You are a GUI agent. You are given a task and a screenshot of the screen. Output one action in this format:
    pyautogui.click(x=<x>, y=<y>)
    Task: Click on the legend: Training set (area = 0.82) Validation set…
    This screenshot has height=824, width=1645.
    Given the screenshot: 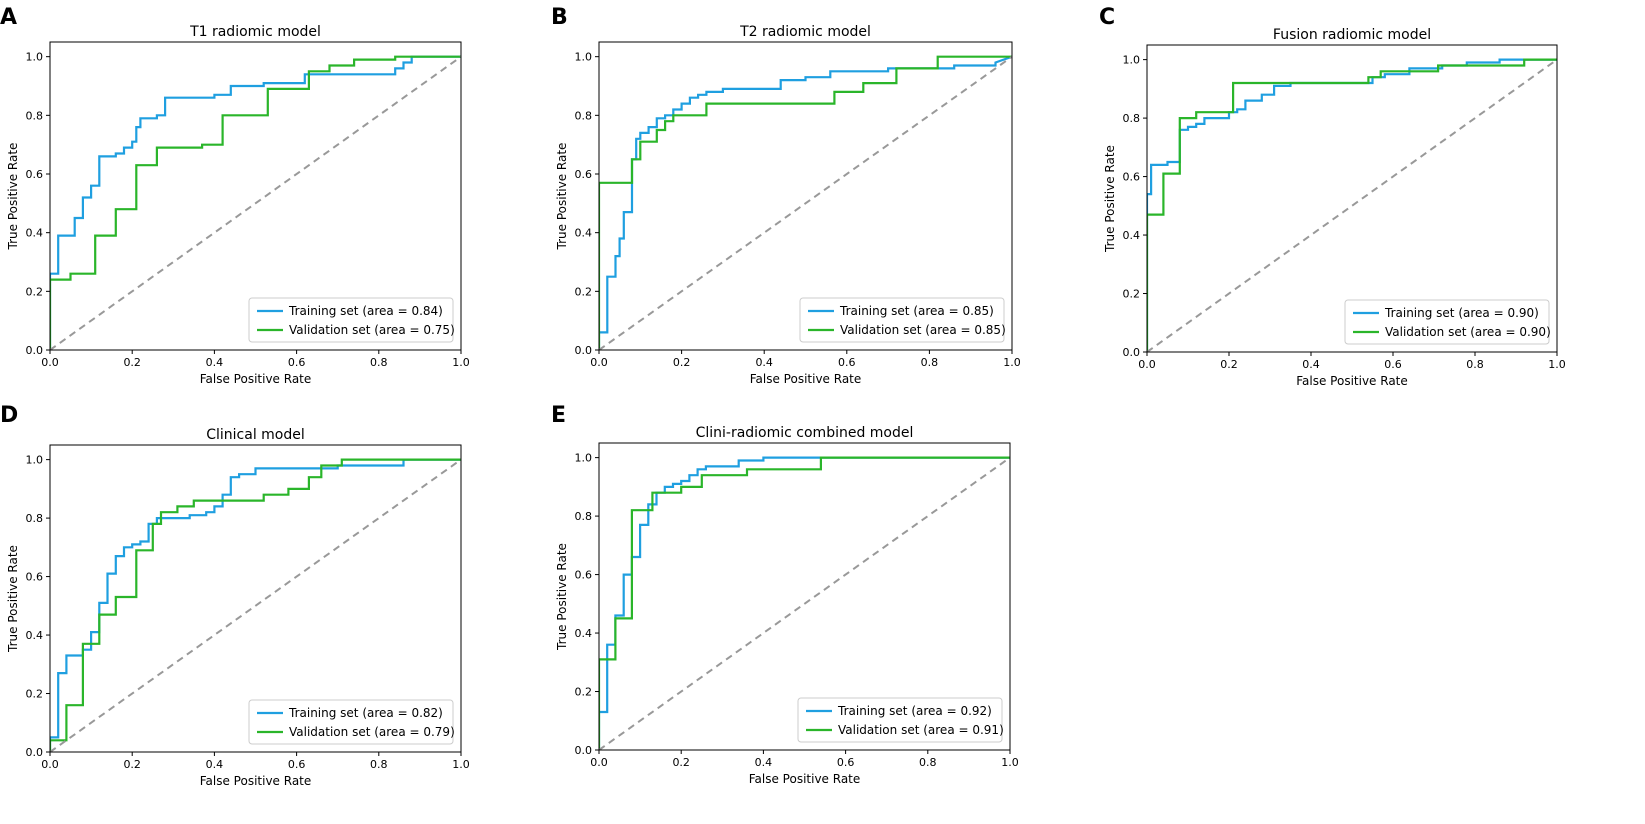 What is the action you would take?
    pyautogui.click(x=351, y=722)
    